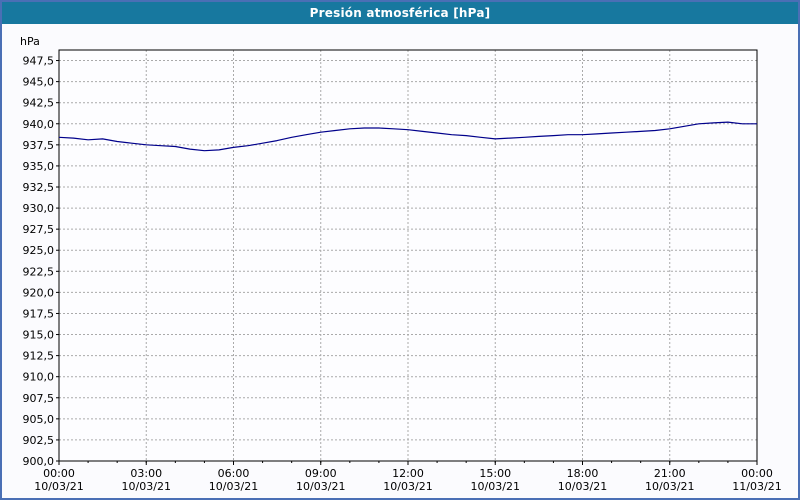  Describe the element at coordinates (39, 166) in the screenshot. I see `y-tick-label: 935,0` at that location.